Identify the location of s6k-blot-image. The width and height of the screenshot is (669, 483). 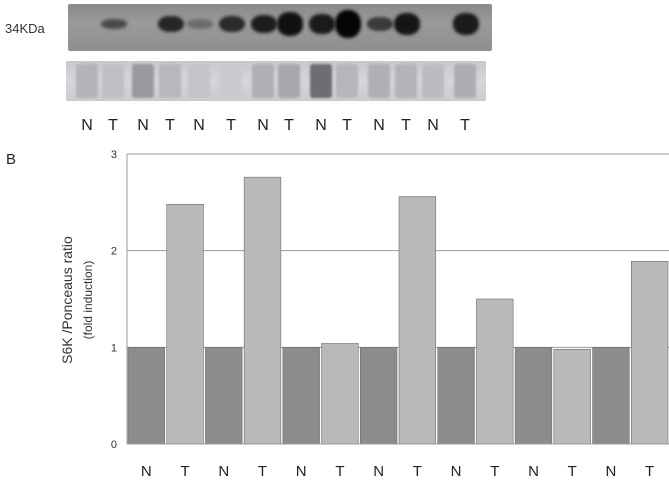
(280, 27).